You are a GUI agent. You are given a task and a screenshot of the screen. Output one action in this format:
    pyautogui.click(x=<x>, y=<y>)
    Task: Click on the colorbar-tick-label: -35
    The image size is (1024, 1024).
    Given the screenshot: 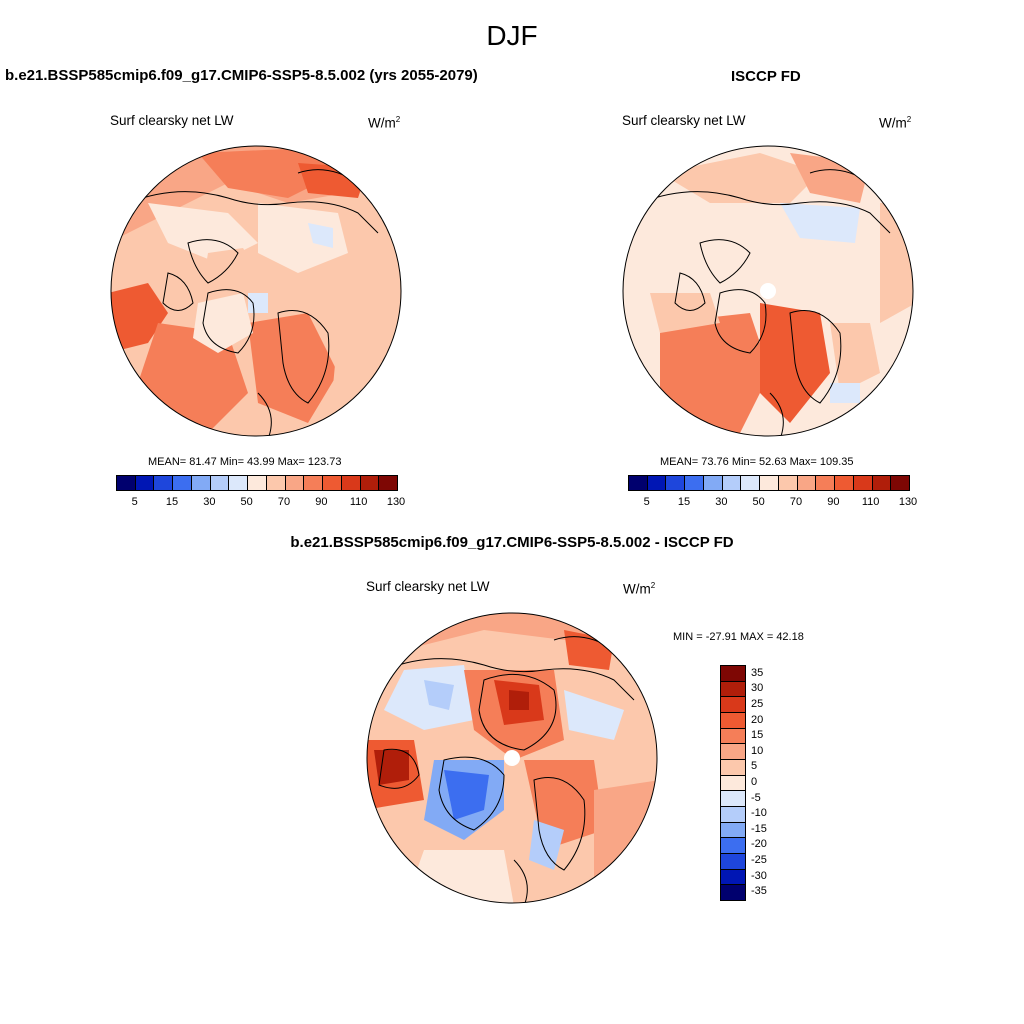 What is the action you would take?
    pyautogui.click(x=759, y=891)
    